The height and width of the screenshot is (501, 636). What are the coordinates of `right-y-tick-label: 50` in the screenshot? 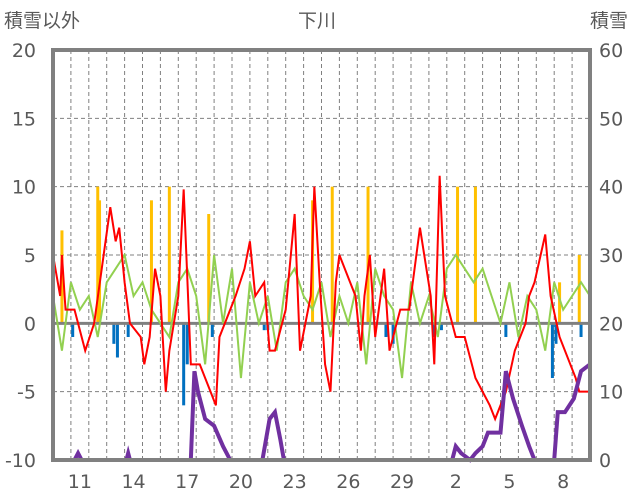 It's located at (611, 119).